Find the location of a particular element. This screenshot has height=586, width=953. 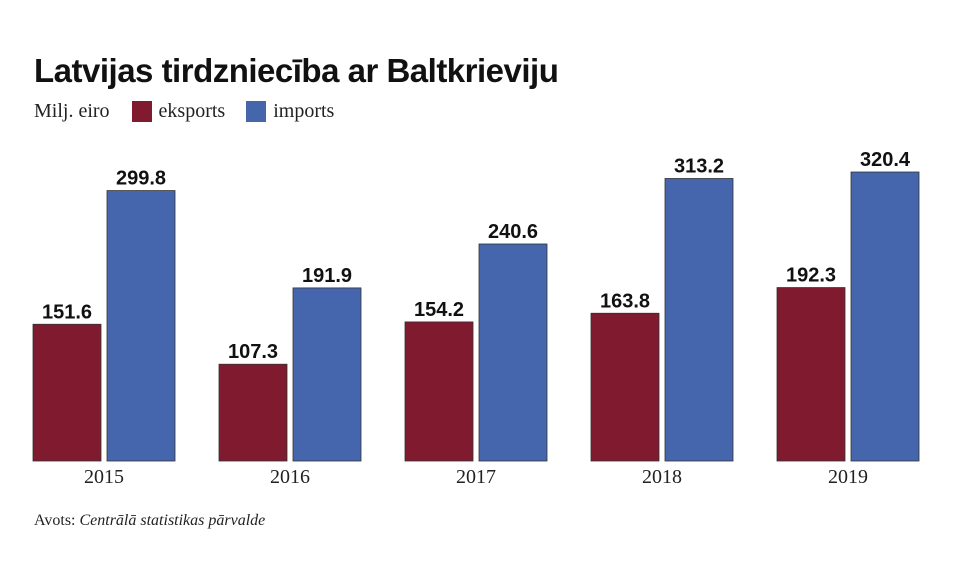

value-label-imports-2016: 191.9 is located at coordinates (327, 276).